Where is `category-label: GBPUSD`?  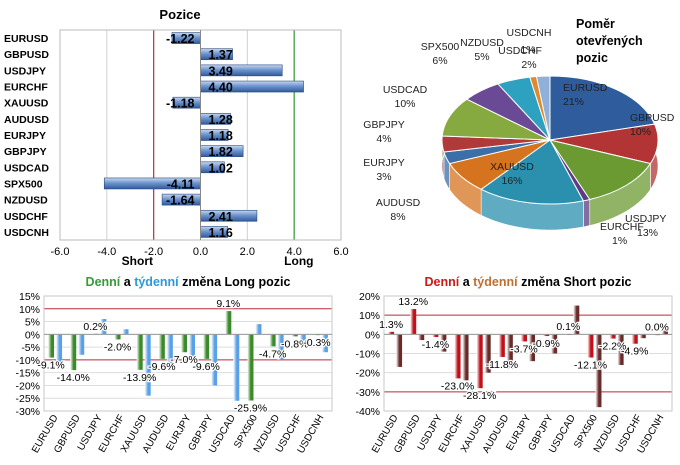
category-label: GBPUSD is located at coordinates (26, 55).